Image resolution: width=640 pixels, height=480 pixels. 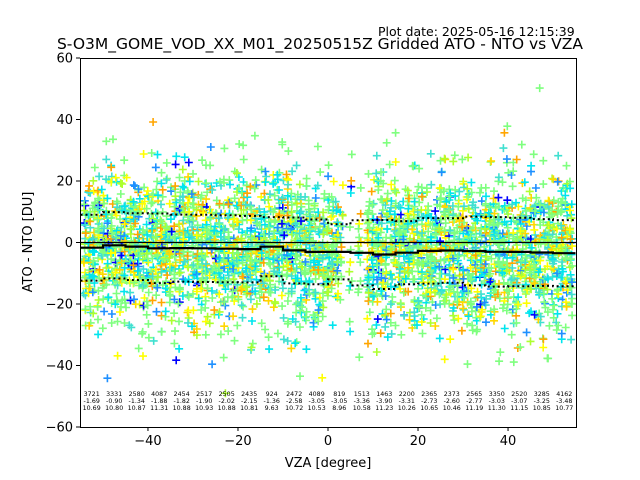 What do you see at coordinates (429, 394) in the screenshot?
I see `bin-count-label: 2365` at bounding box center [429, 394].